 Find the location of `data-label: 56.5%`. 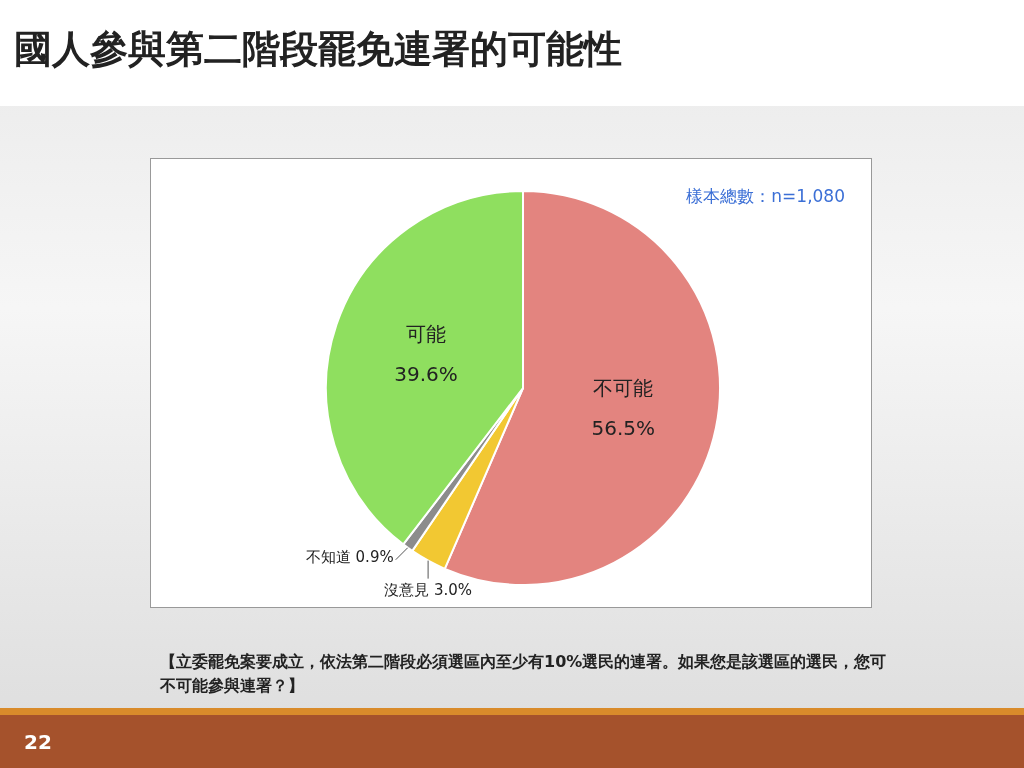

data-label: 56.5% is located at coordinates (623, 427).